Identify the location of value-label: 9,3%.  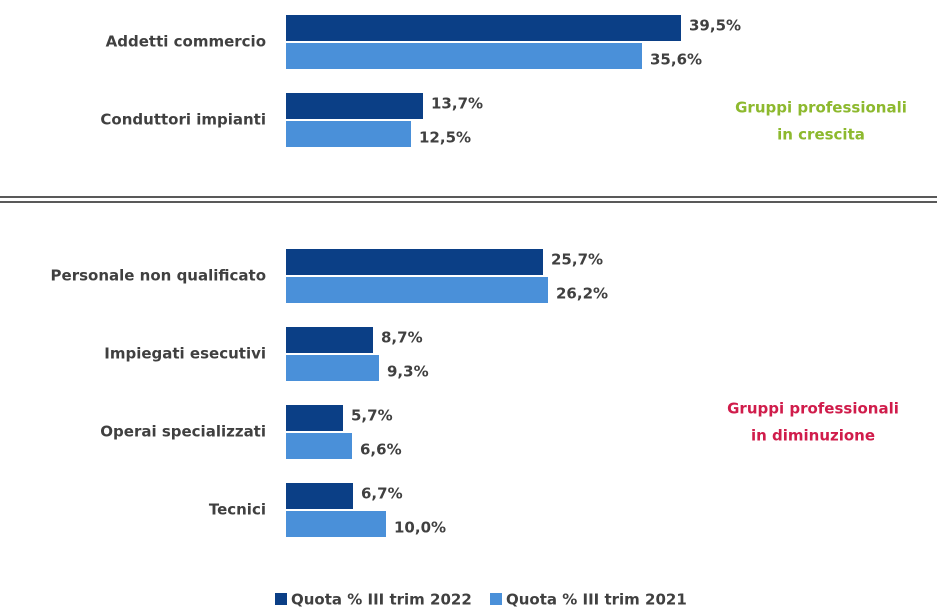
(408, 372).